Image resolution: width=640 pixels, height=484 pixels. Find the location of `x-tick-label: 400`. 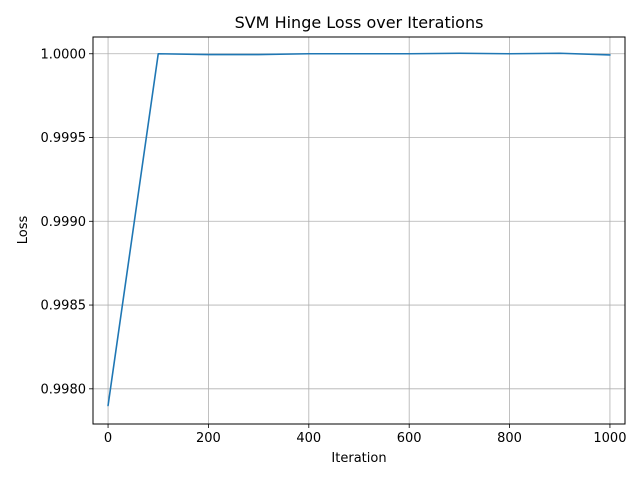

x-tick-label: 400 is located at coordinates (308, 438).